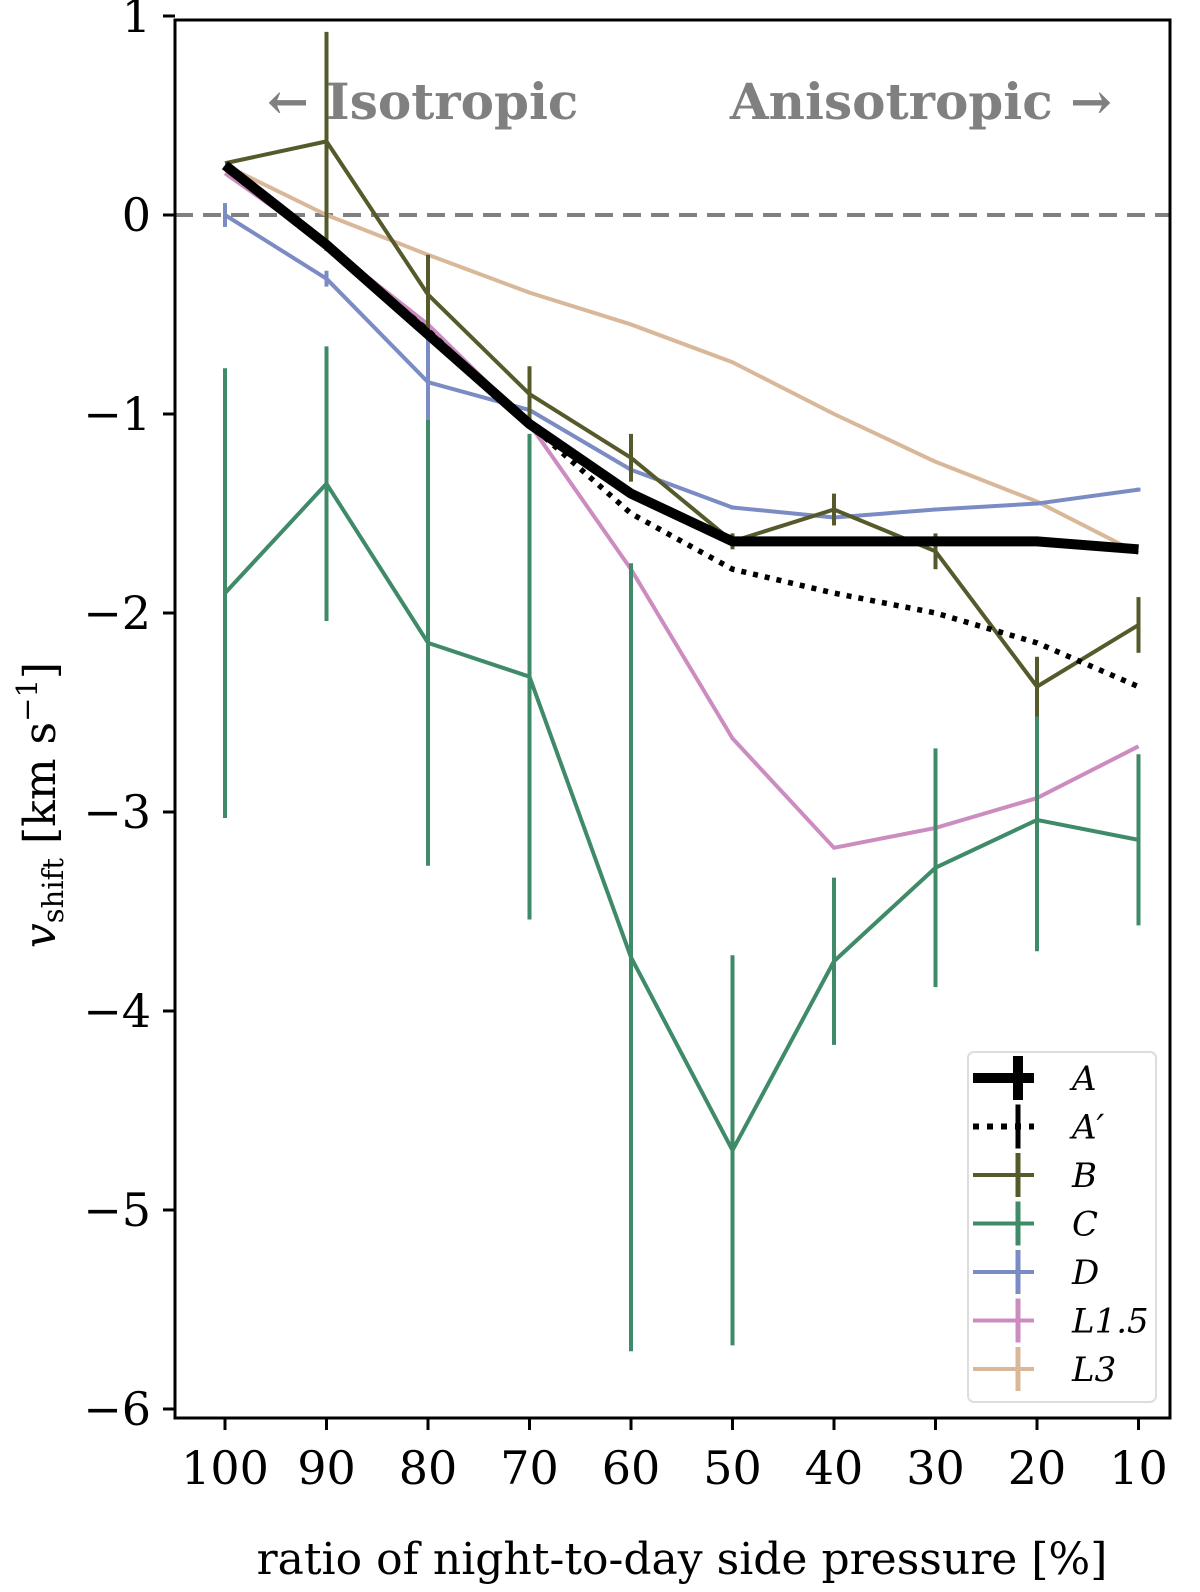 The width and height of the screenshot is (1200, 1592). I want to click on legend-entry: A, so click(1035, 1078).